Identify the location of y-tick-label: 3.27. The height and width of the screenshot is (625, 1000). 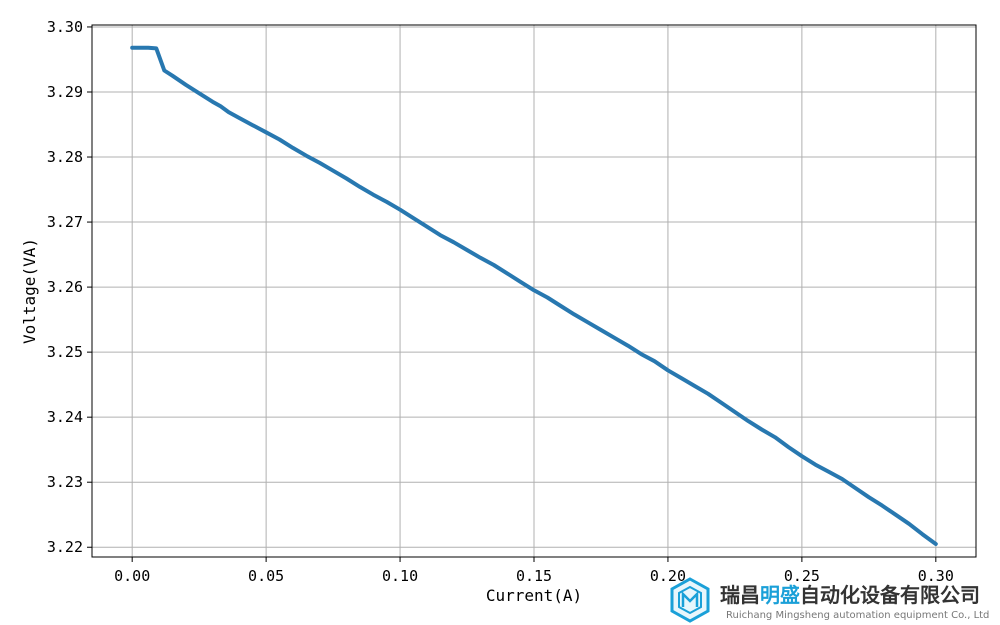
(65, 222).